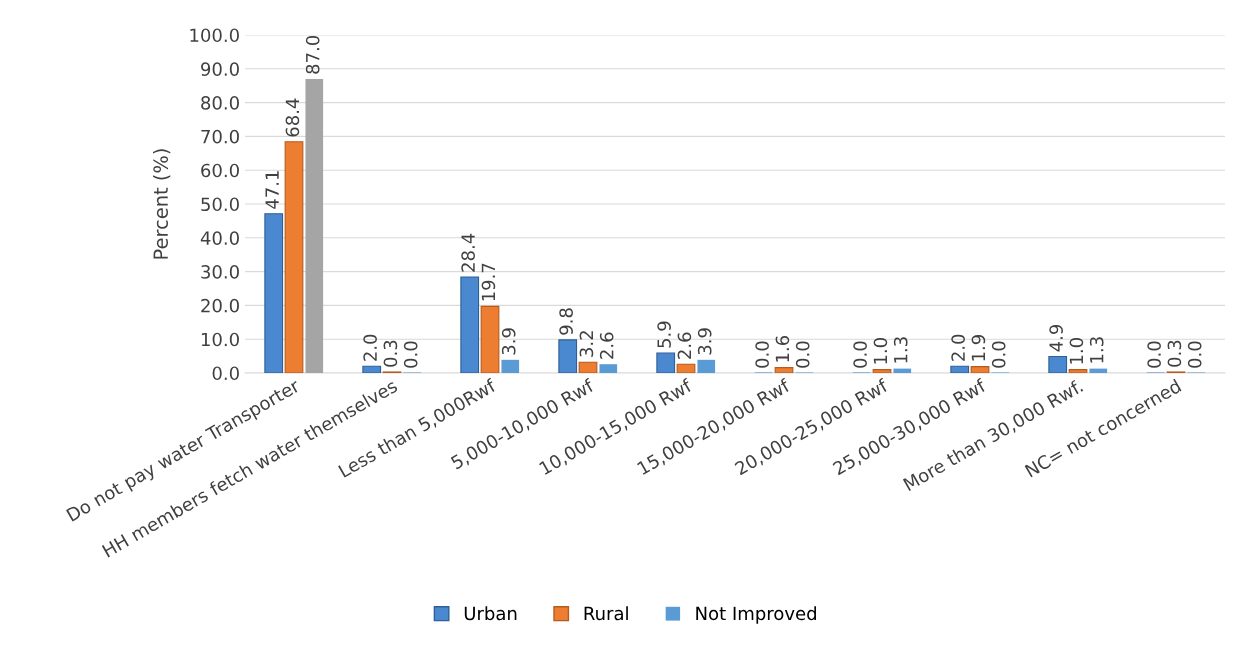  Describe the element at coordinates (220, 136) in the screenshot. I see `y-tick-label: 70.0` at that location.